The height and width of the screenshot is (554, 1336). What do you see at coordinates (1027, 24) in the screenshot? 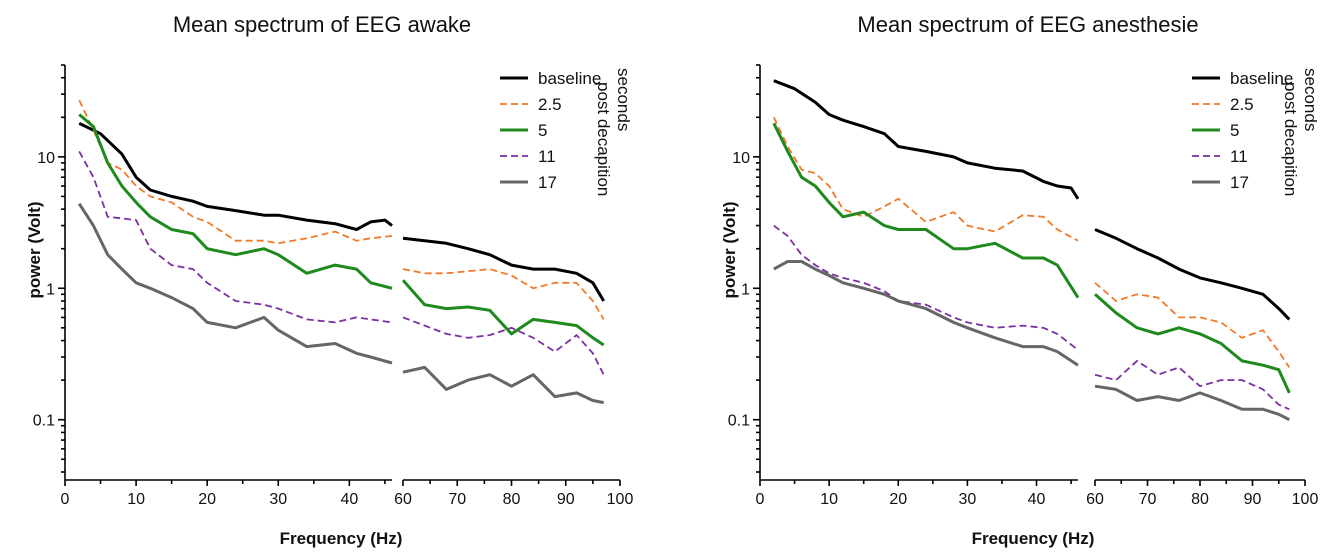
I see `chart-title: Mean spectrum of EEG anesthesie` at bounding box center [1027, 24].